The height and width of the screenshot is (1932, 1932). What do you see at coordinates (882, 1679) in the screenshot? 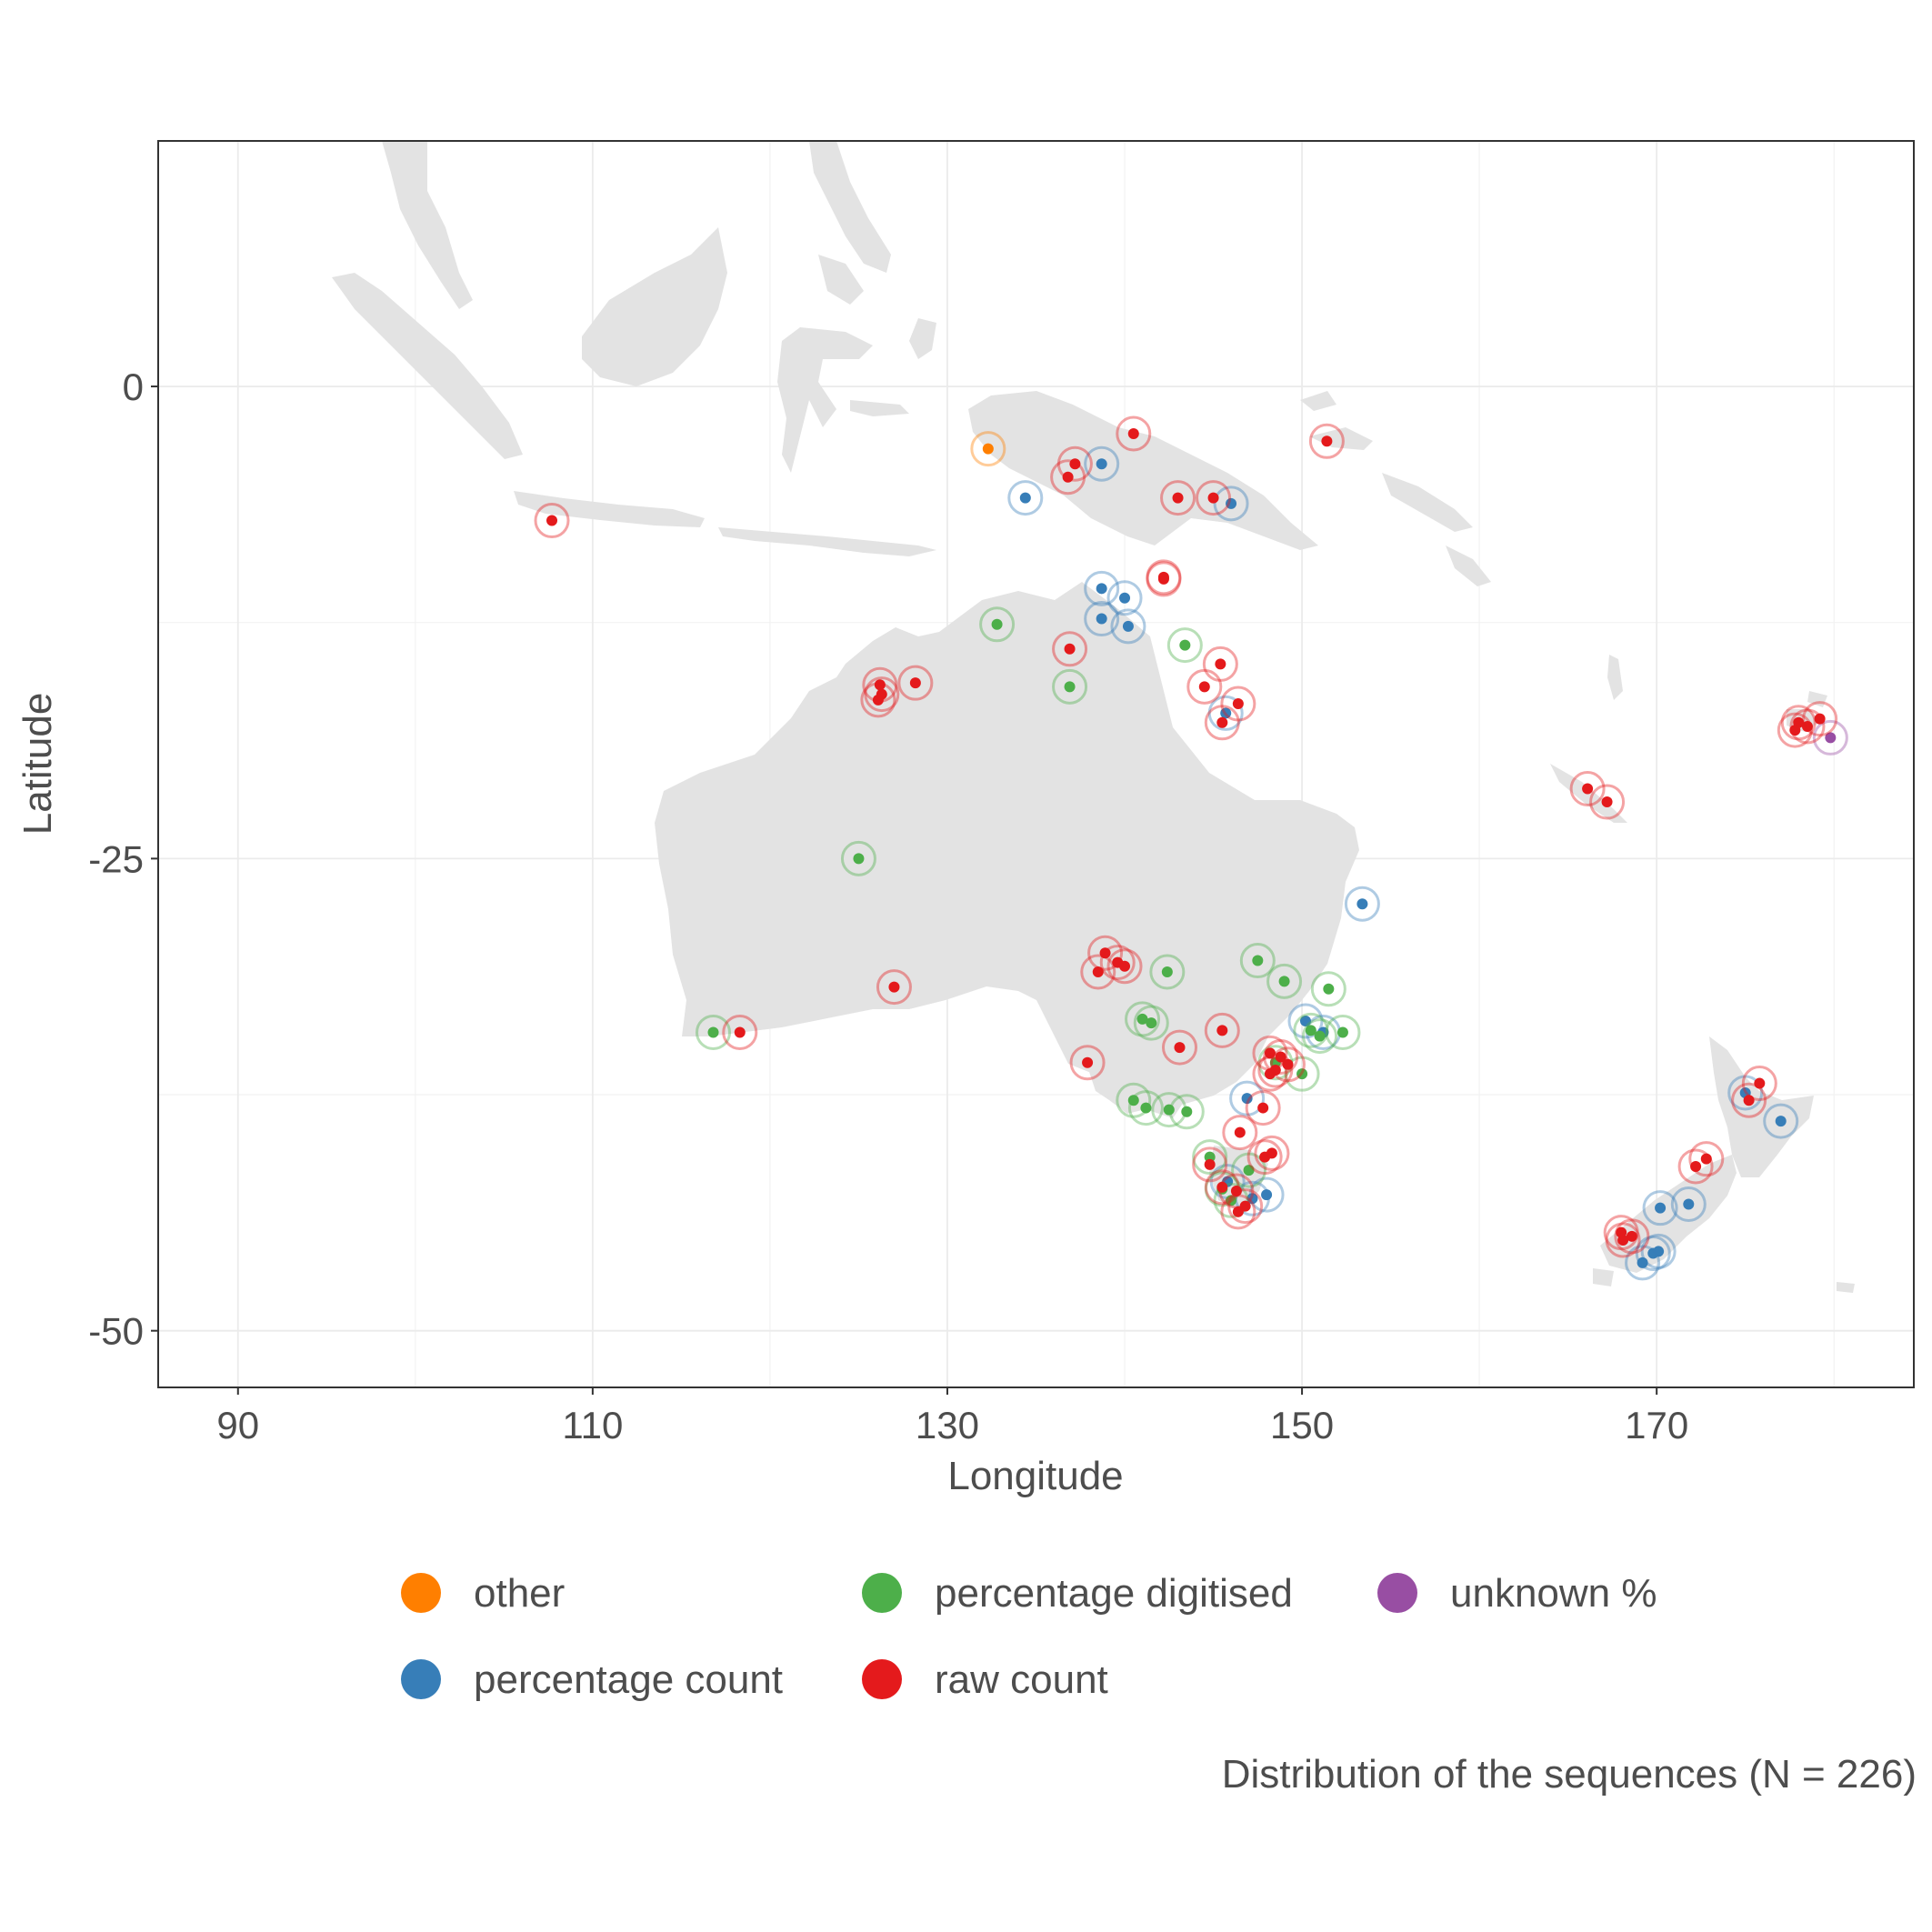
I see `legend-key` at bounding box center [882, 1679].